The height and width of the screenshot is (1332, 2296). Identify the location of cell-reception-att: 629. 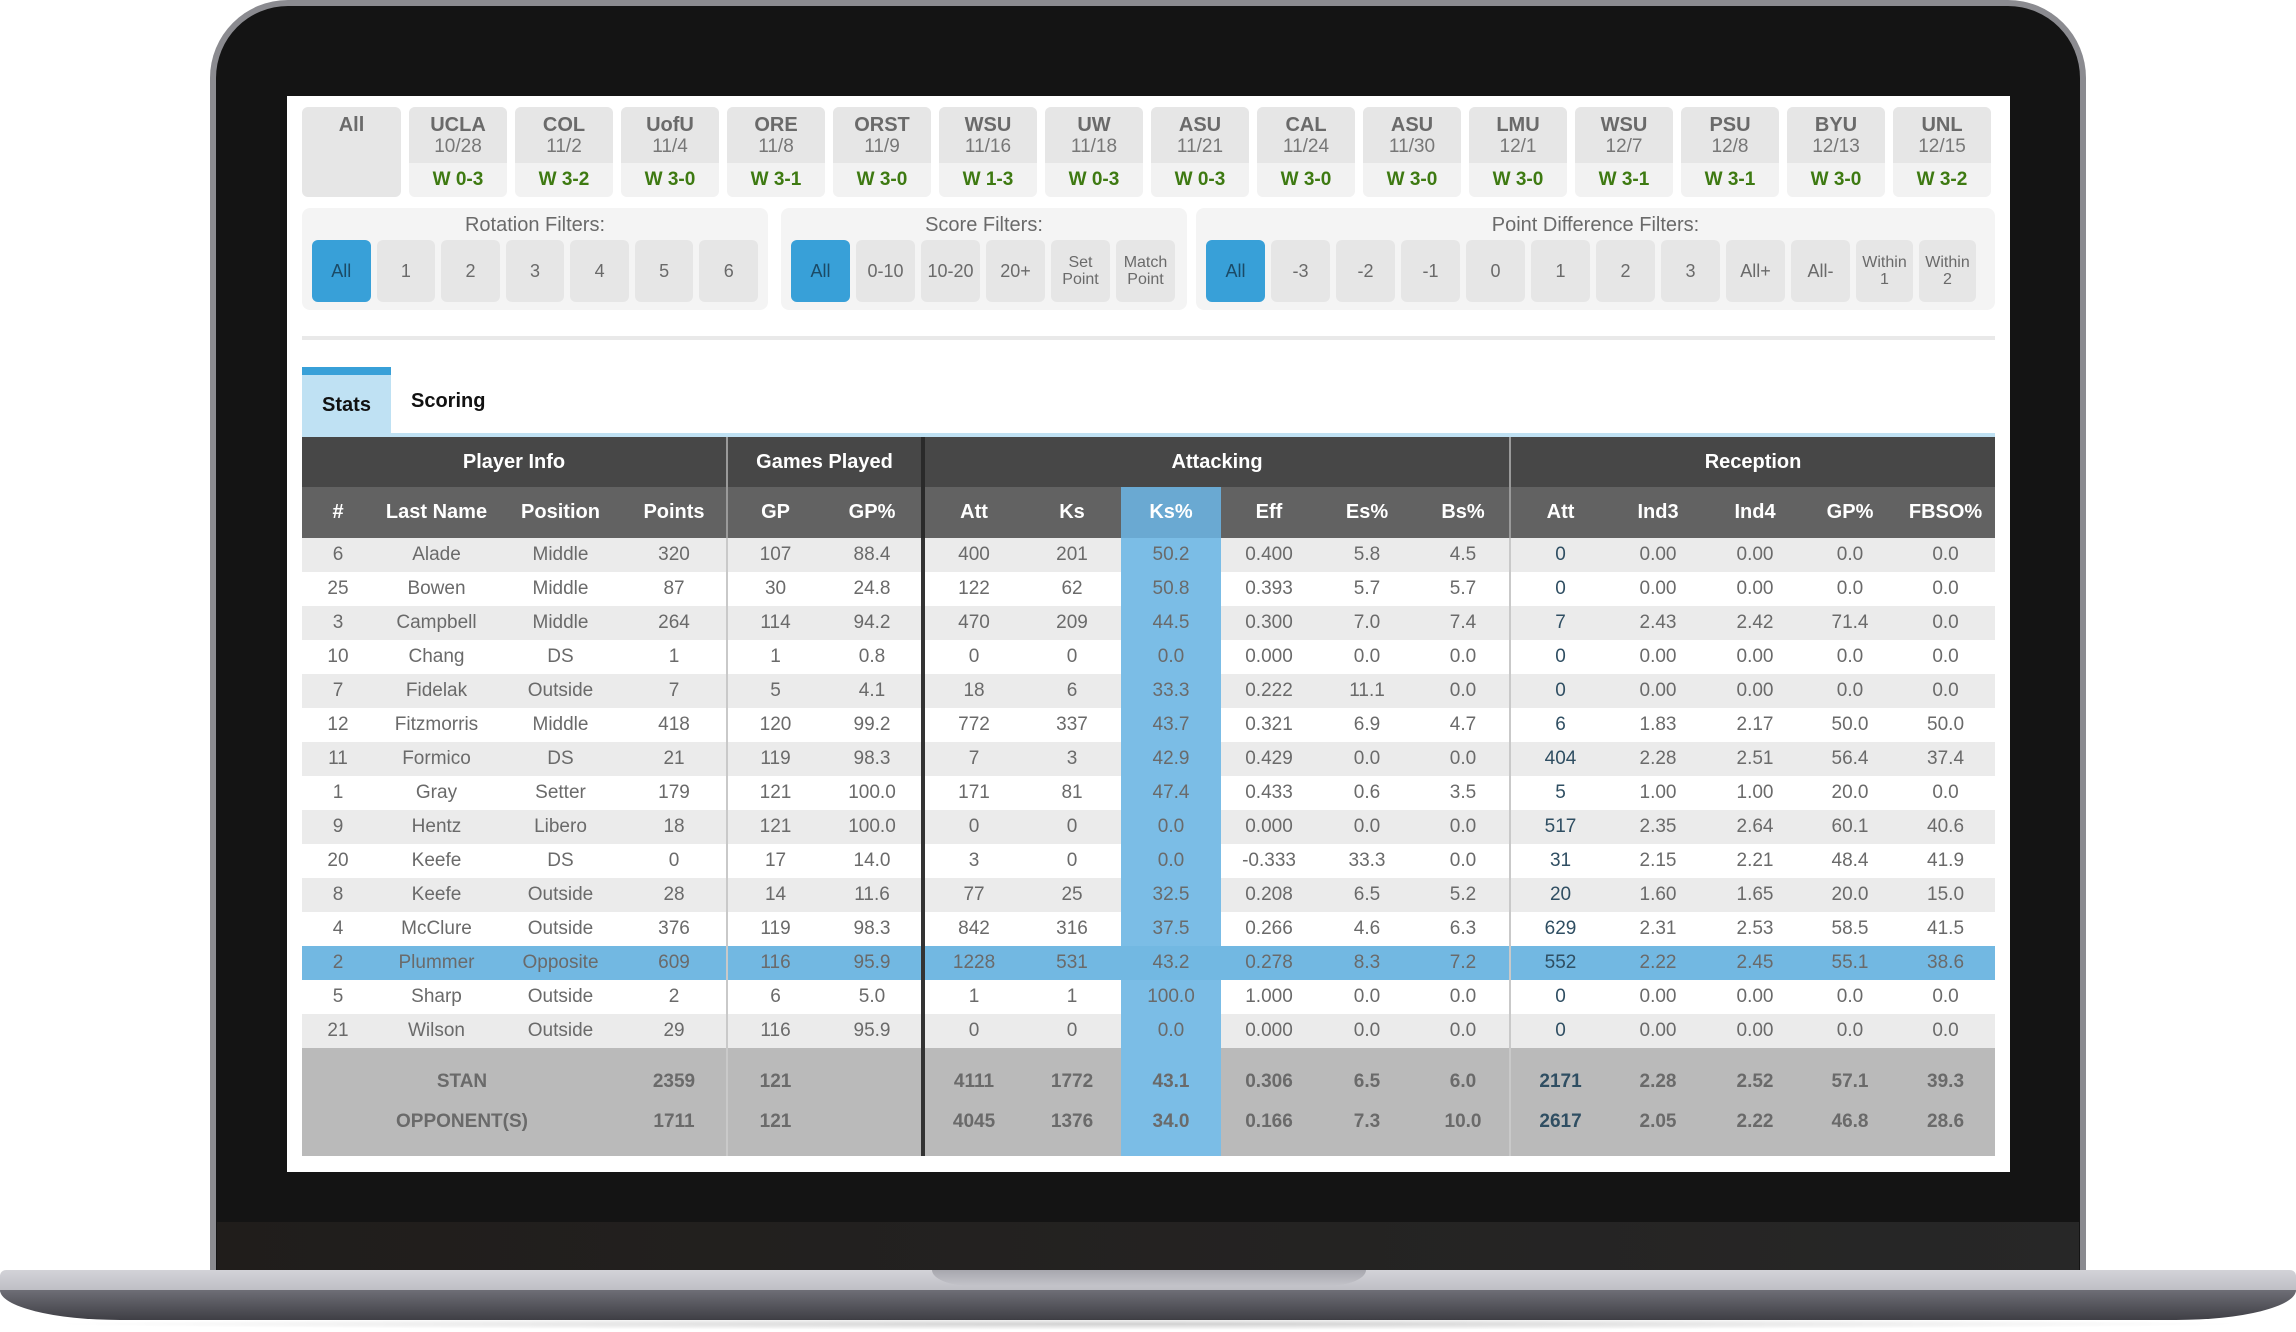
(1560, 929).